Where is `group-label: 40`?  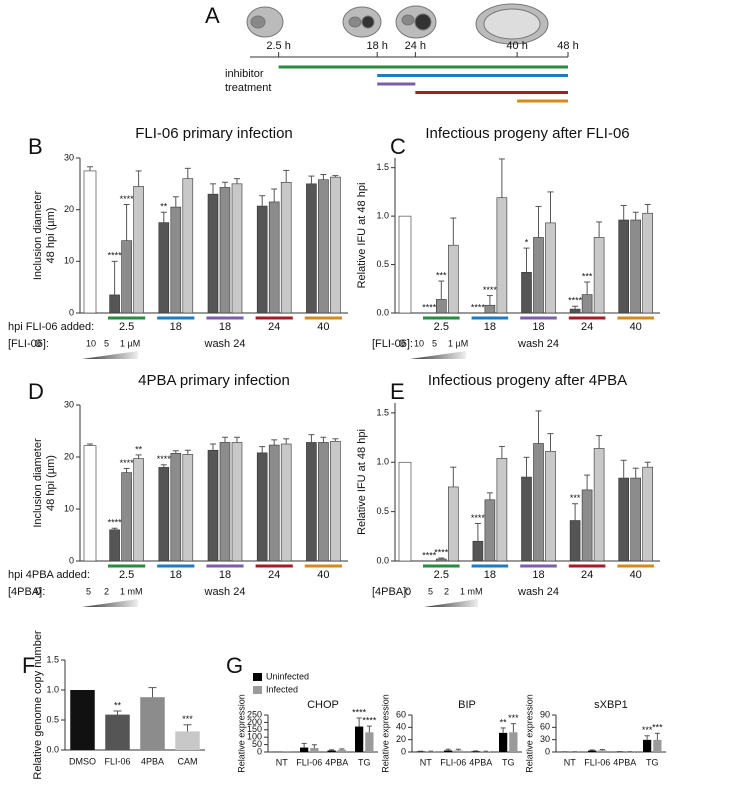 group-label: 40 is located at coordinates (323, 575).